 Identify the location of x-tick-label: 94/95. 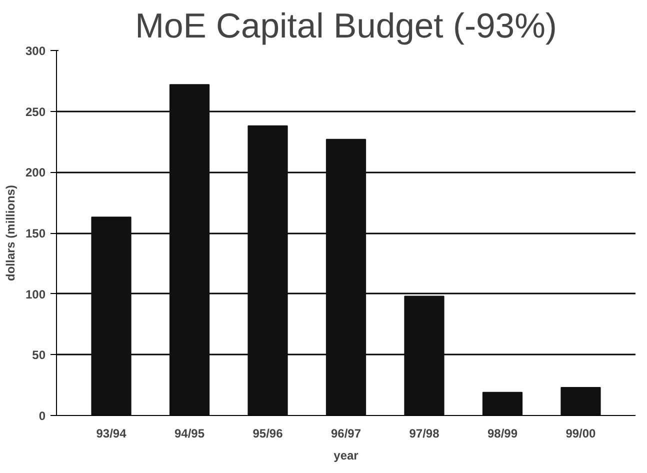
(189, 433).